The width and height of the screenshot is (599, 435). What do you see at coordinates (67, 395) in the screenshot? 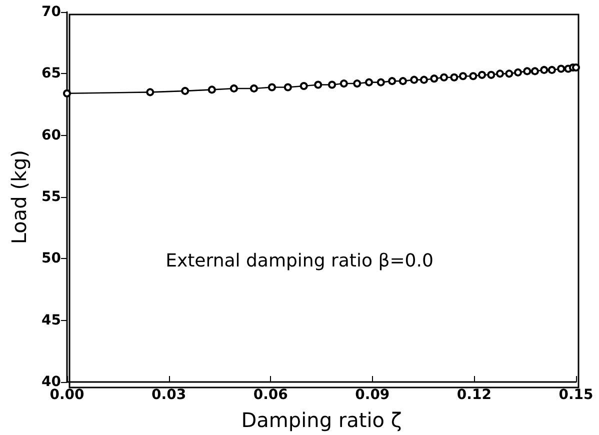
I see `x-tick-label: 0.00` at bounding box center [67, 395].